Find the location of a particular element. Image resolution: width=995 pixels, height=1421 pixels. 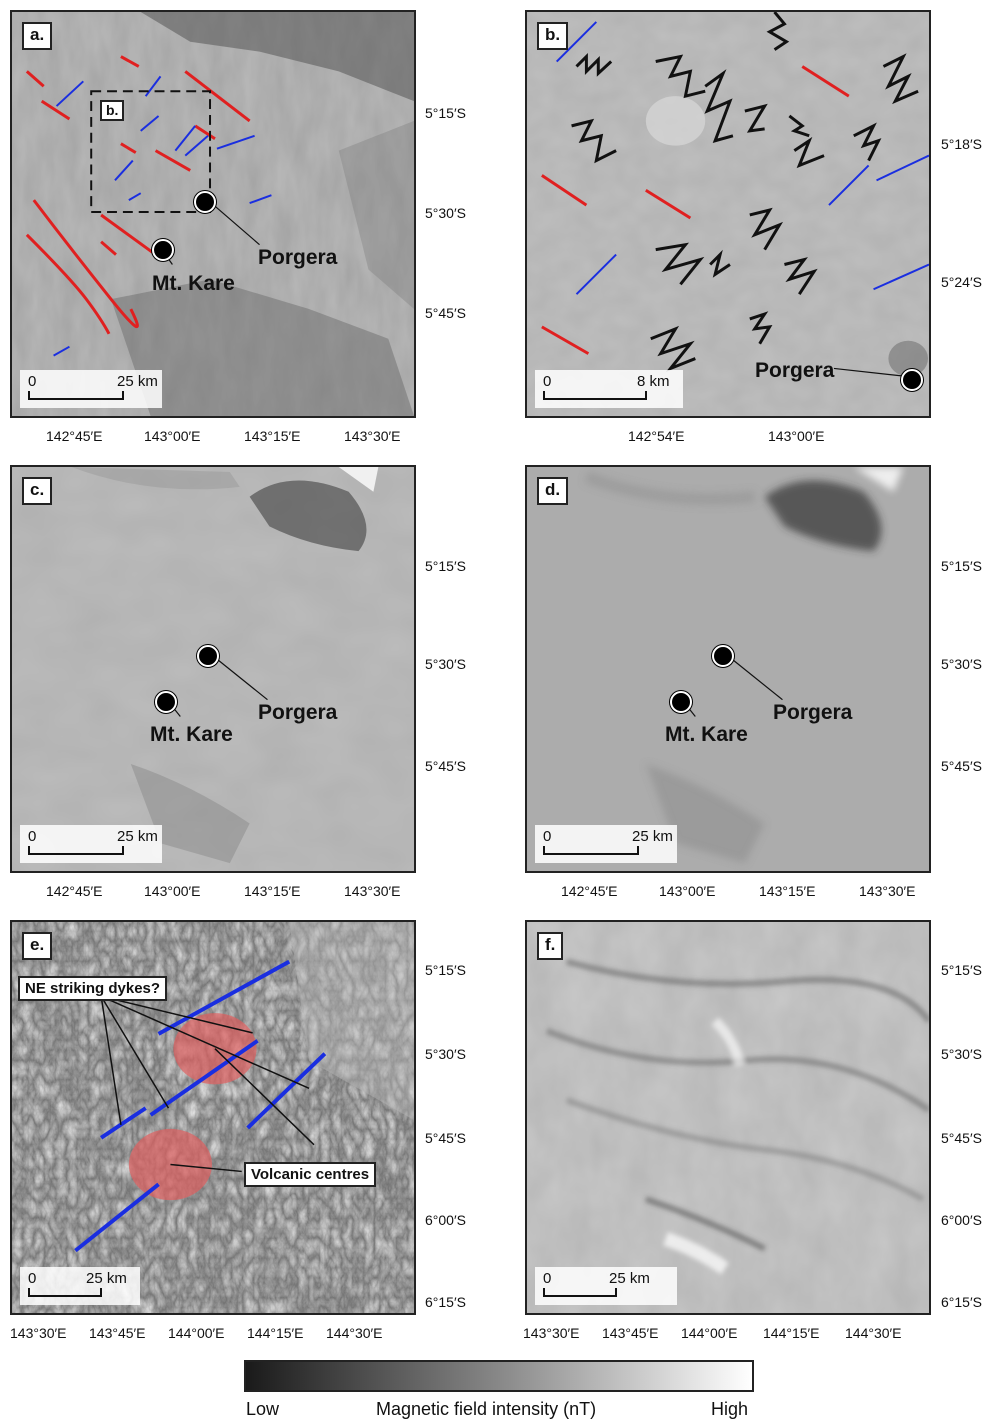

magnetic-map-b is located at coordinates (728, 214).